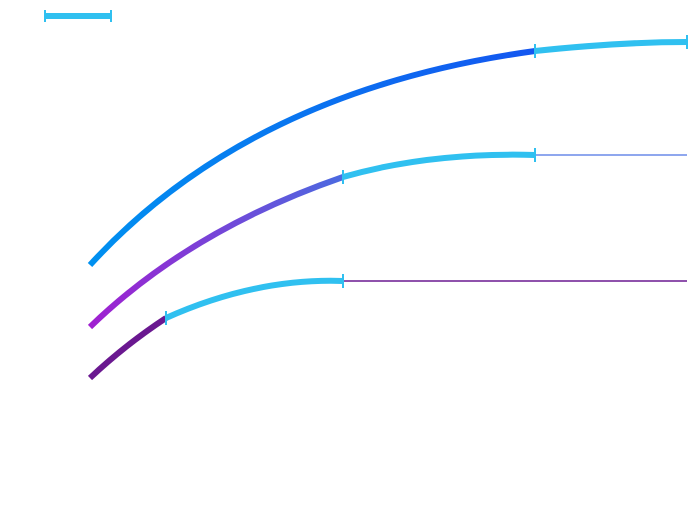 The image size is (697, 520). I want to click on curve-bottom-highlight, so click(254, 299).